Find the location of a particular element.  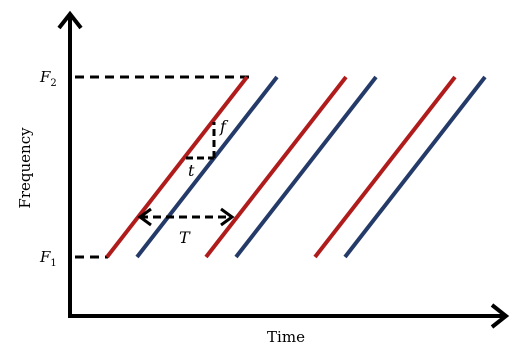

period-label: T is located at coordinates (185, 237).